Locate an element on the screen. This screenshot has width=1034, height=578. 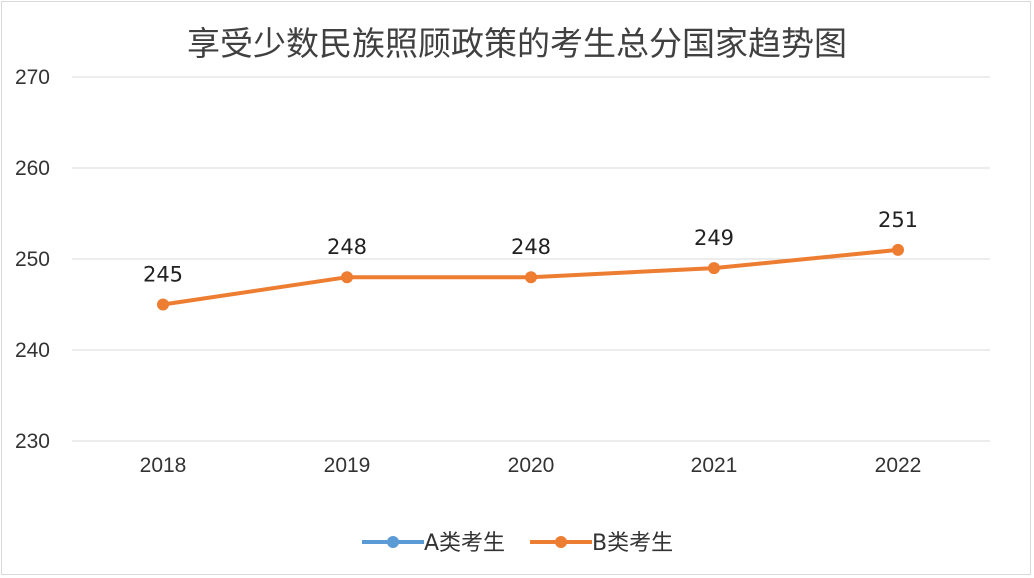
data-labels-b: 245 248 248 249 251 is located at coordinates (530, 247).